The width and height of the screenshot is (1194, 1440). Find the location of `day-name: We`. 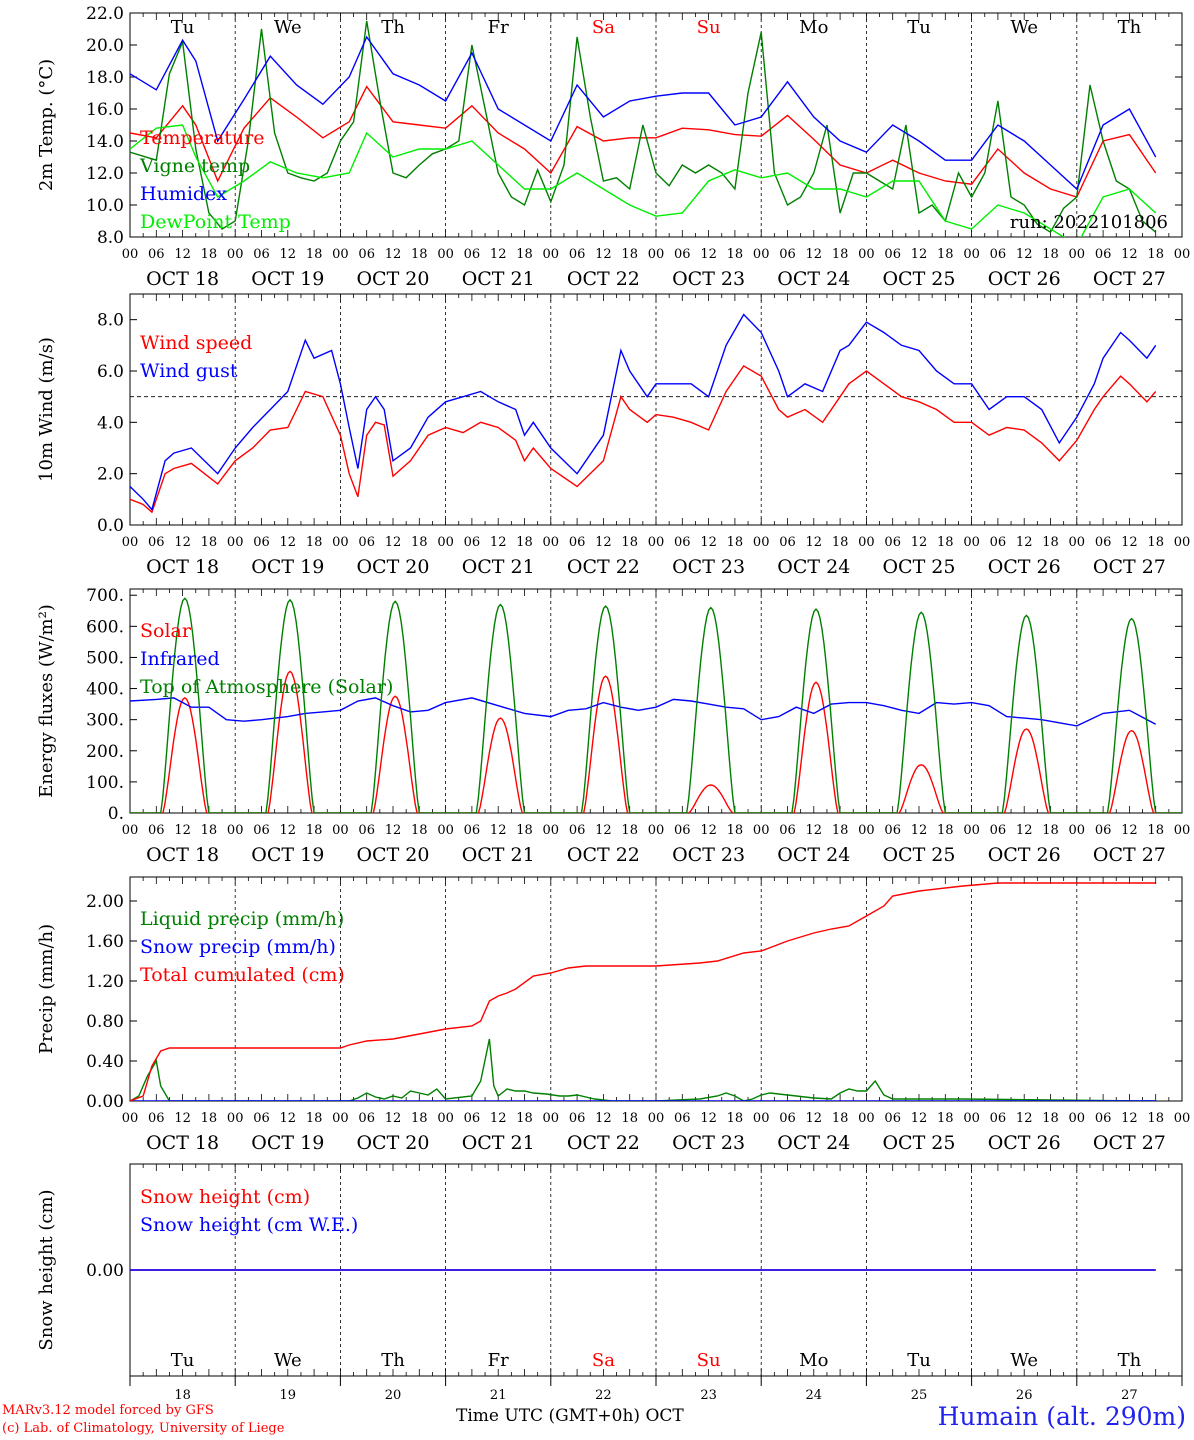

day-name: We is located at coordinates (288, 27).